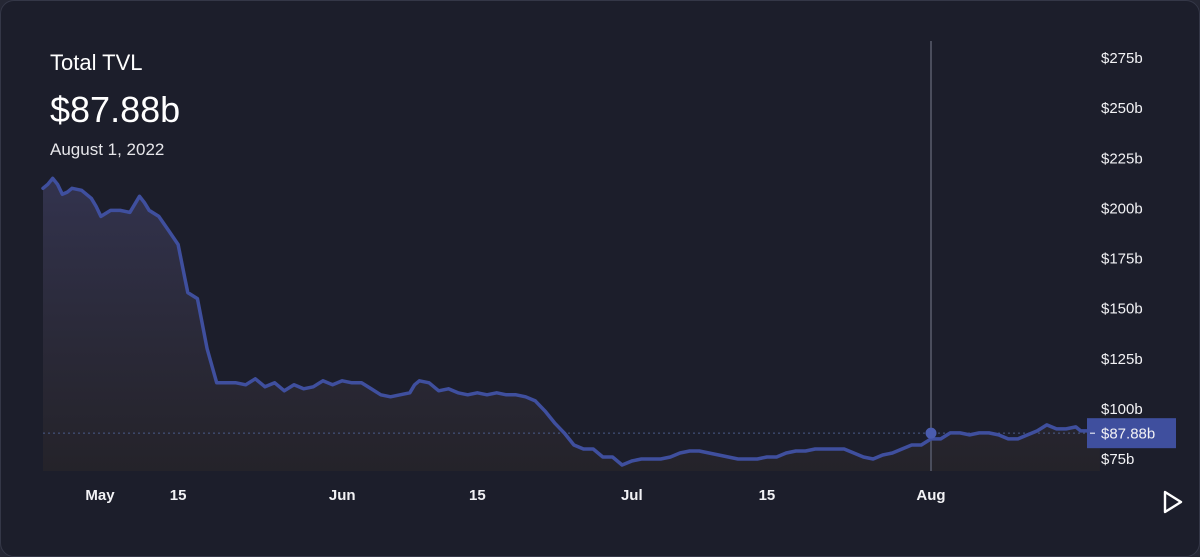  Describe the element at coordinates (1128, 434) in the screenshot. I see `current-value-badge-label: $87.88b` at that location.